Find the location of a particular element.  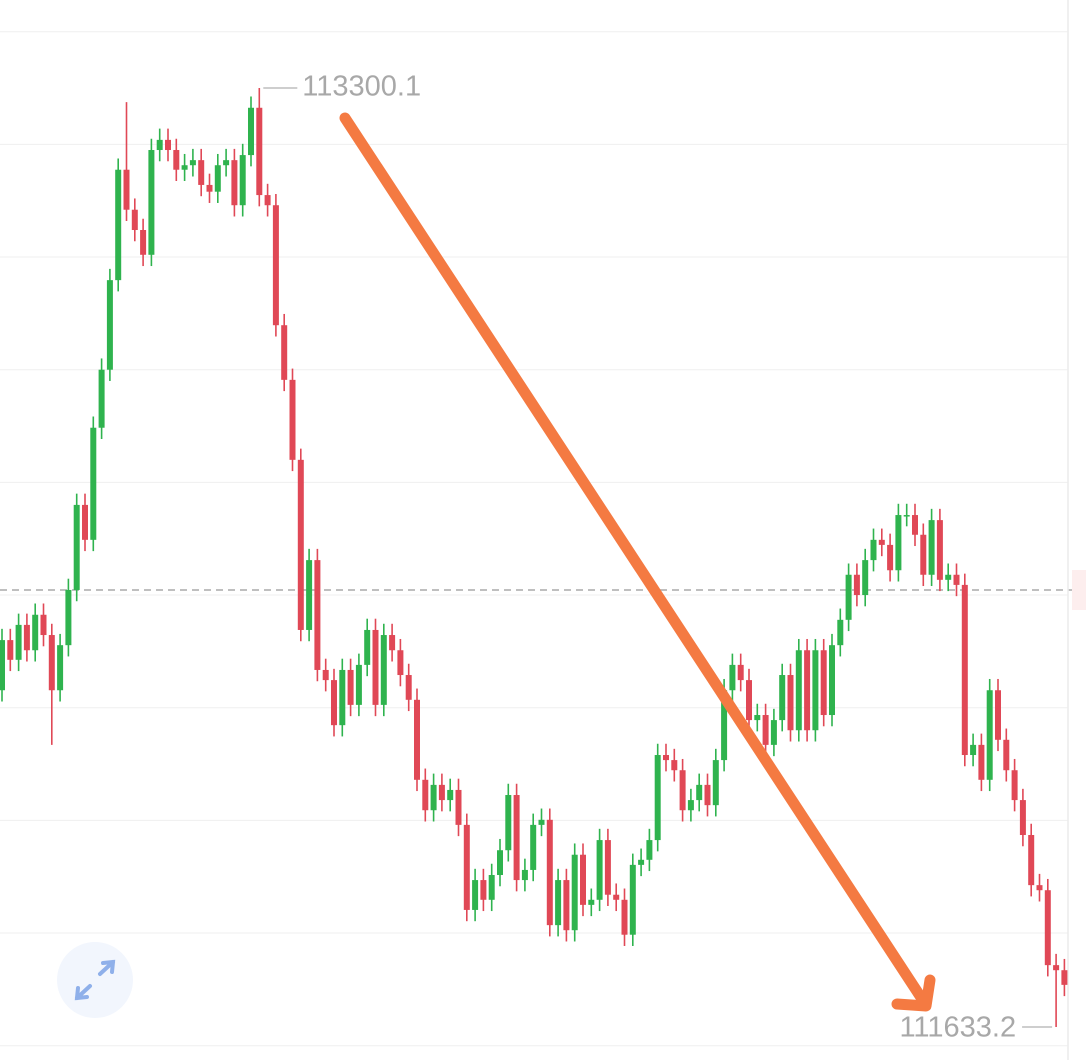

expand-button is located at coordinates (95, 980).